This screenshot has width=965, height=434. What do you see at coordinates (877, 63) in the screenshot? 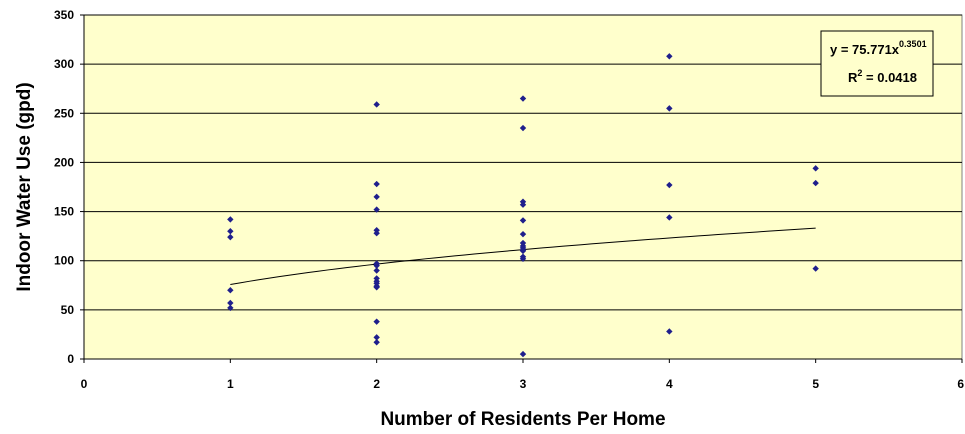
I see `trendline-equation-box: y = 75.771x0.3501 R2 = 0.0418` at bounding box center [877, 63].